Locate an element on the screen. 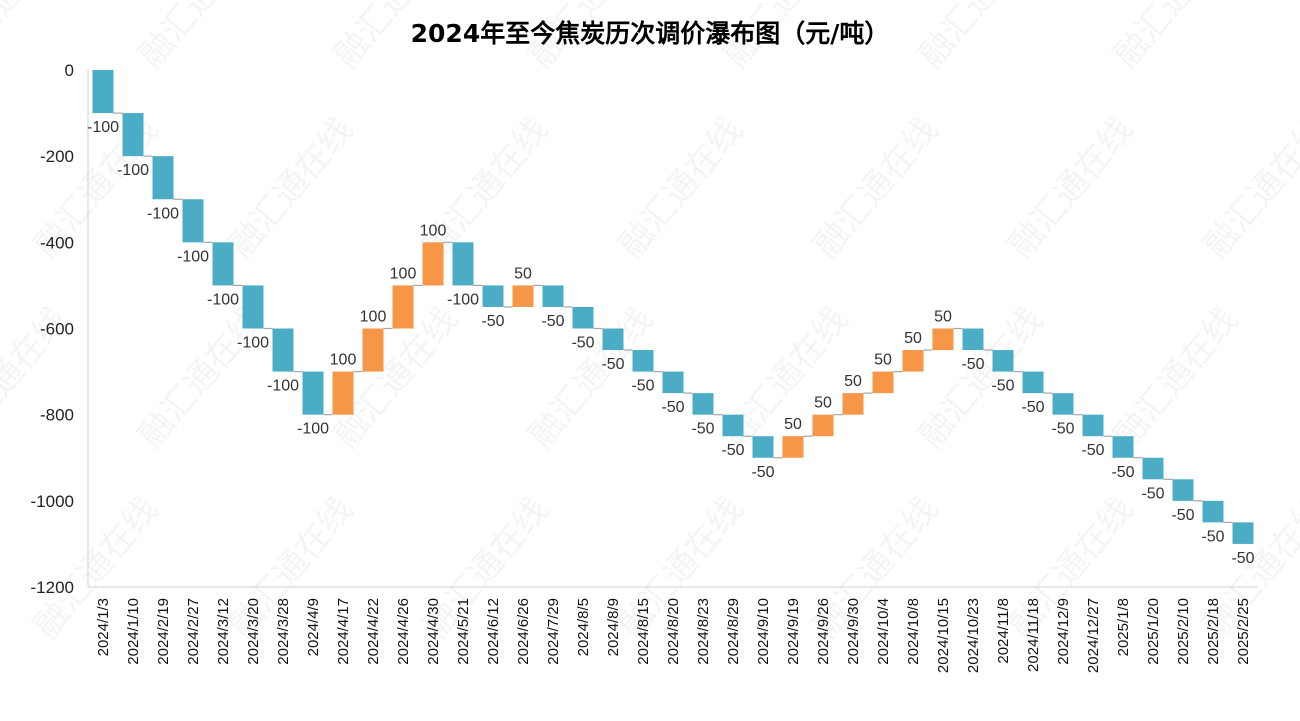  x-tick-label: 2024/9/19 is located at coordinates (793, 631).